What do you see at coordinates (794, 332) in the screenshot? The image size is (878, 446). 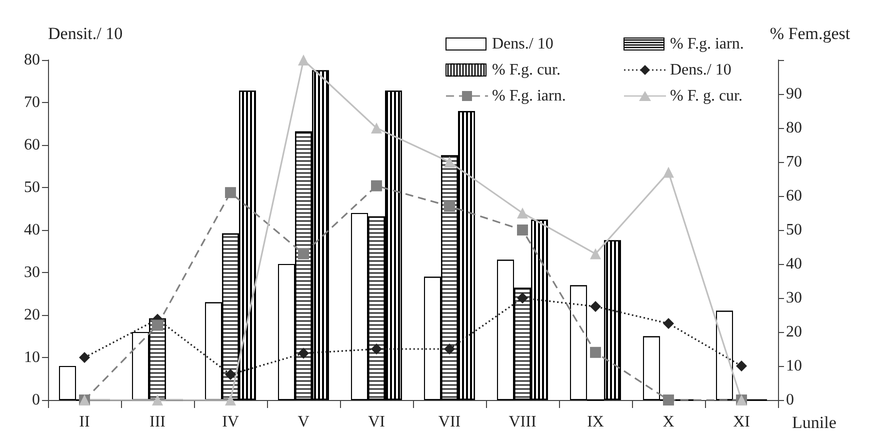 I see `y2-tick-label: 20` at bounding box center [794, 332].